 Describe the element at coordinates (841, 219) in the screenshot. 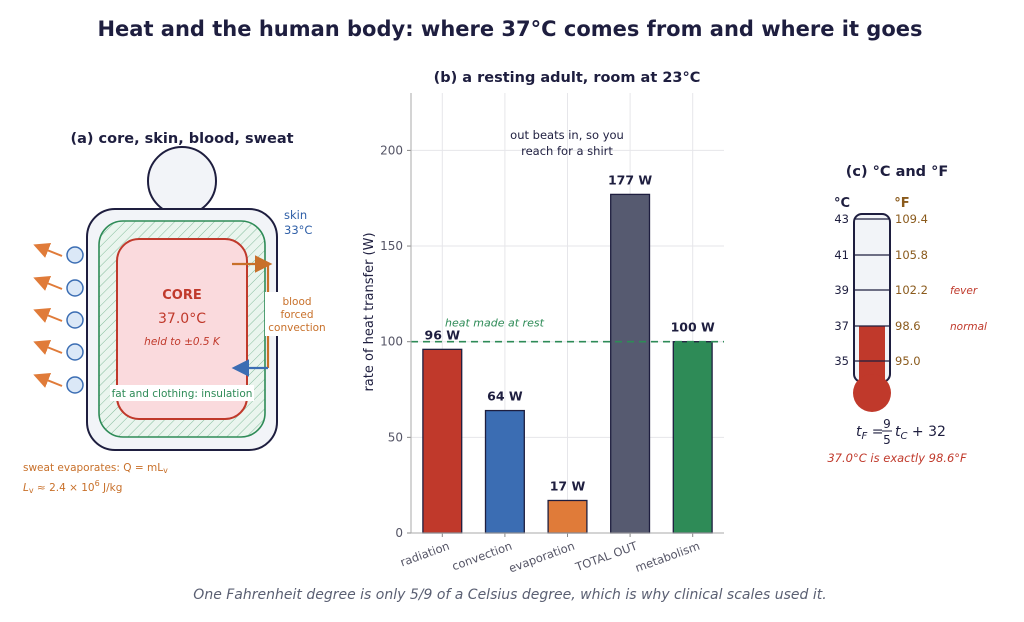

I see `celsius-value: 43` at that location.